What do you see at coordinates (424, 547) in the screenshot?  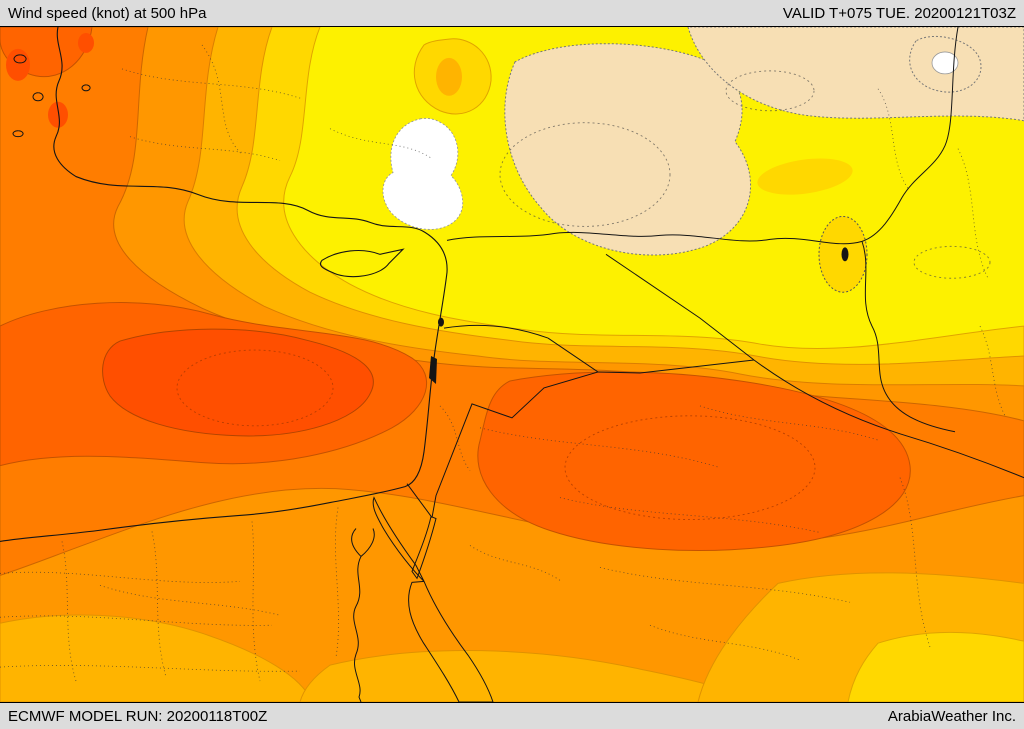 I see `gulf-of-aqaba-outline` at bounding box center [424, 547].